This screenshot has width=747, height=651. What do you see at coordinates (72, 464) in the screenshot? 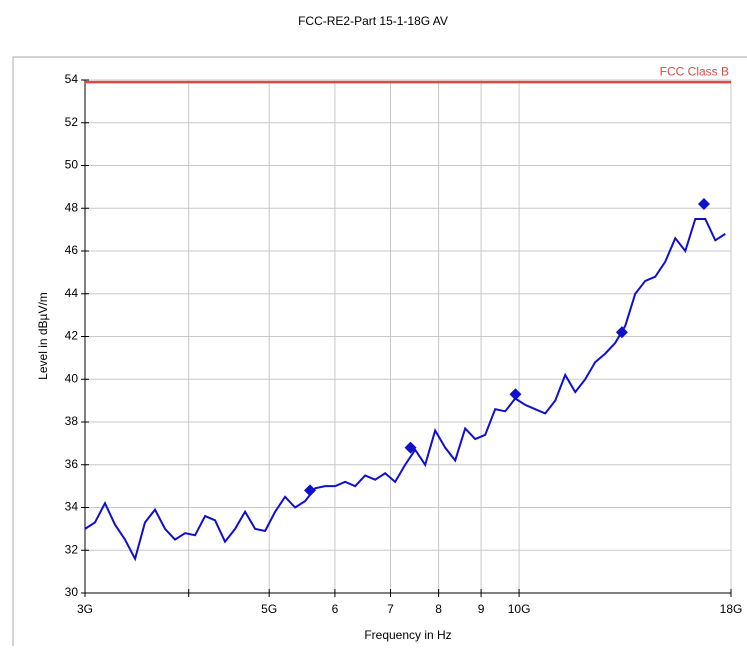
I see `y-tick-label: 36` at bounding box center [72, 464].